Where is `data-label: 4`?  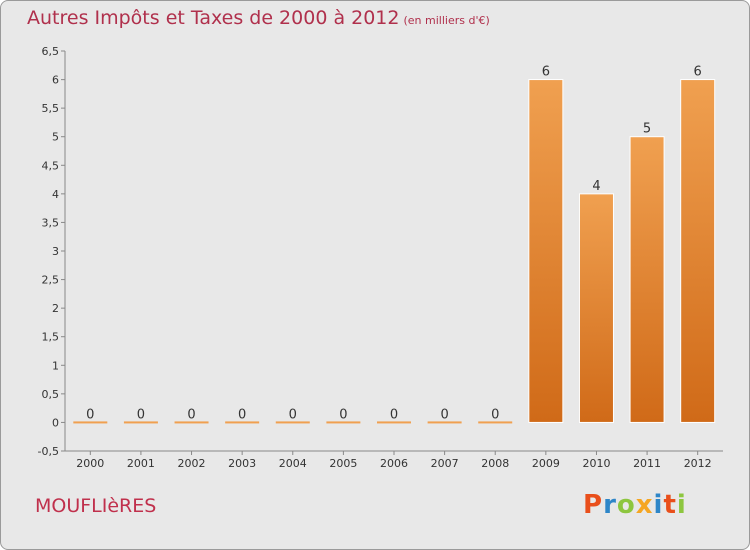
data-label: 4 is located at coordinates (596, 186).